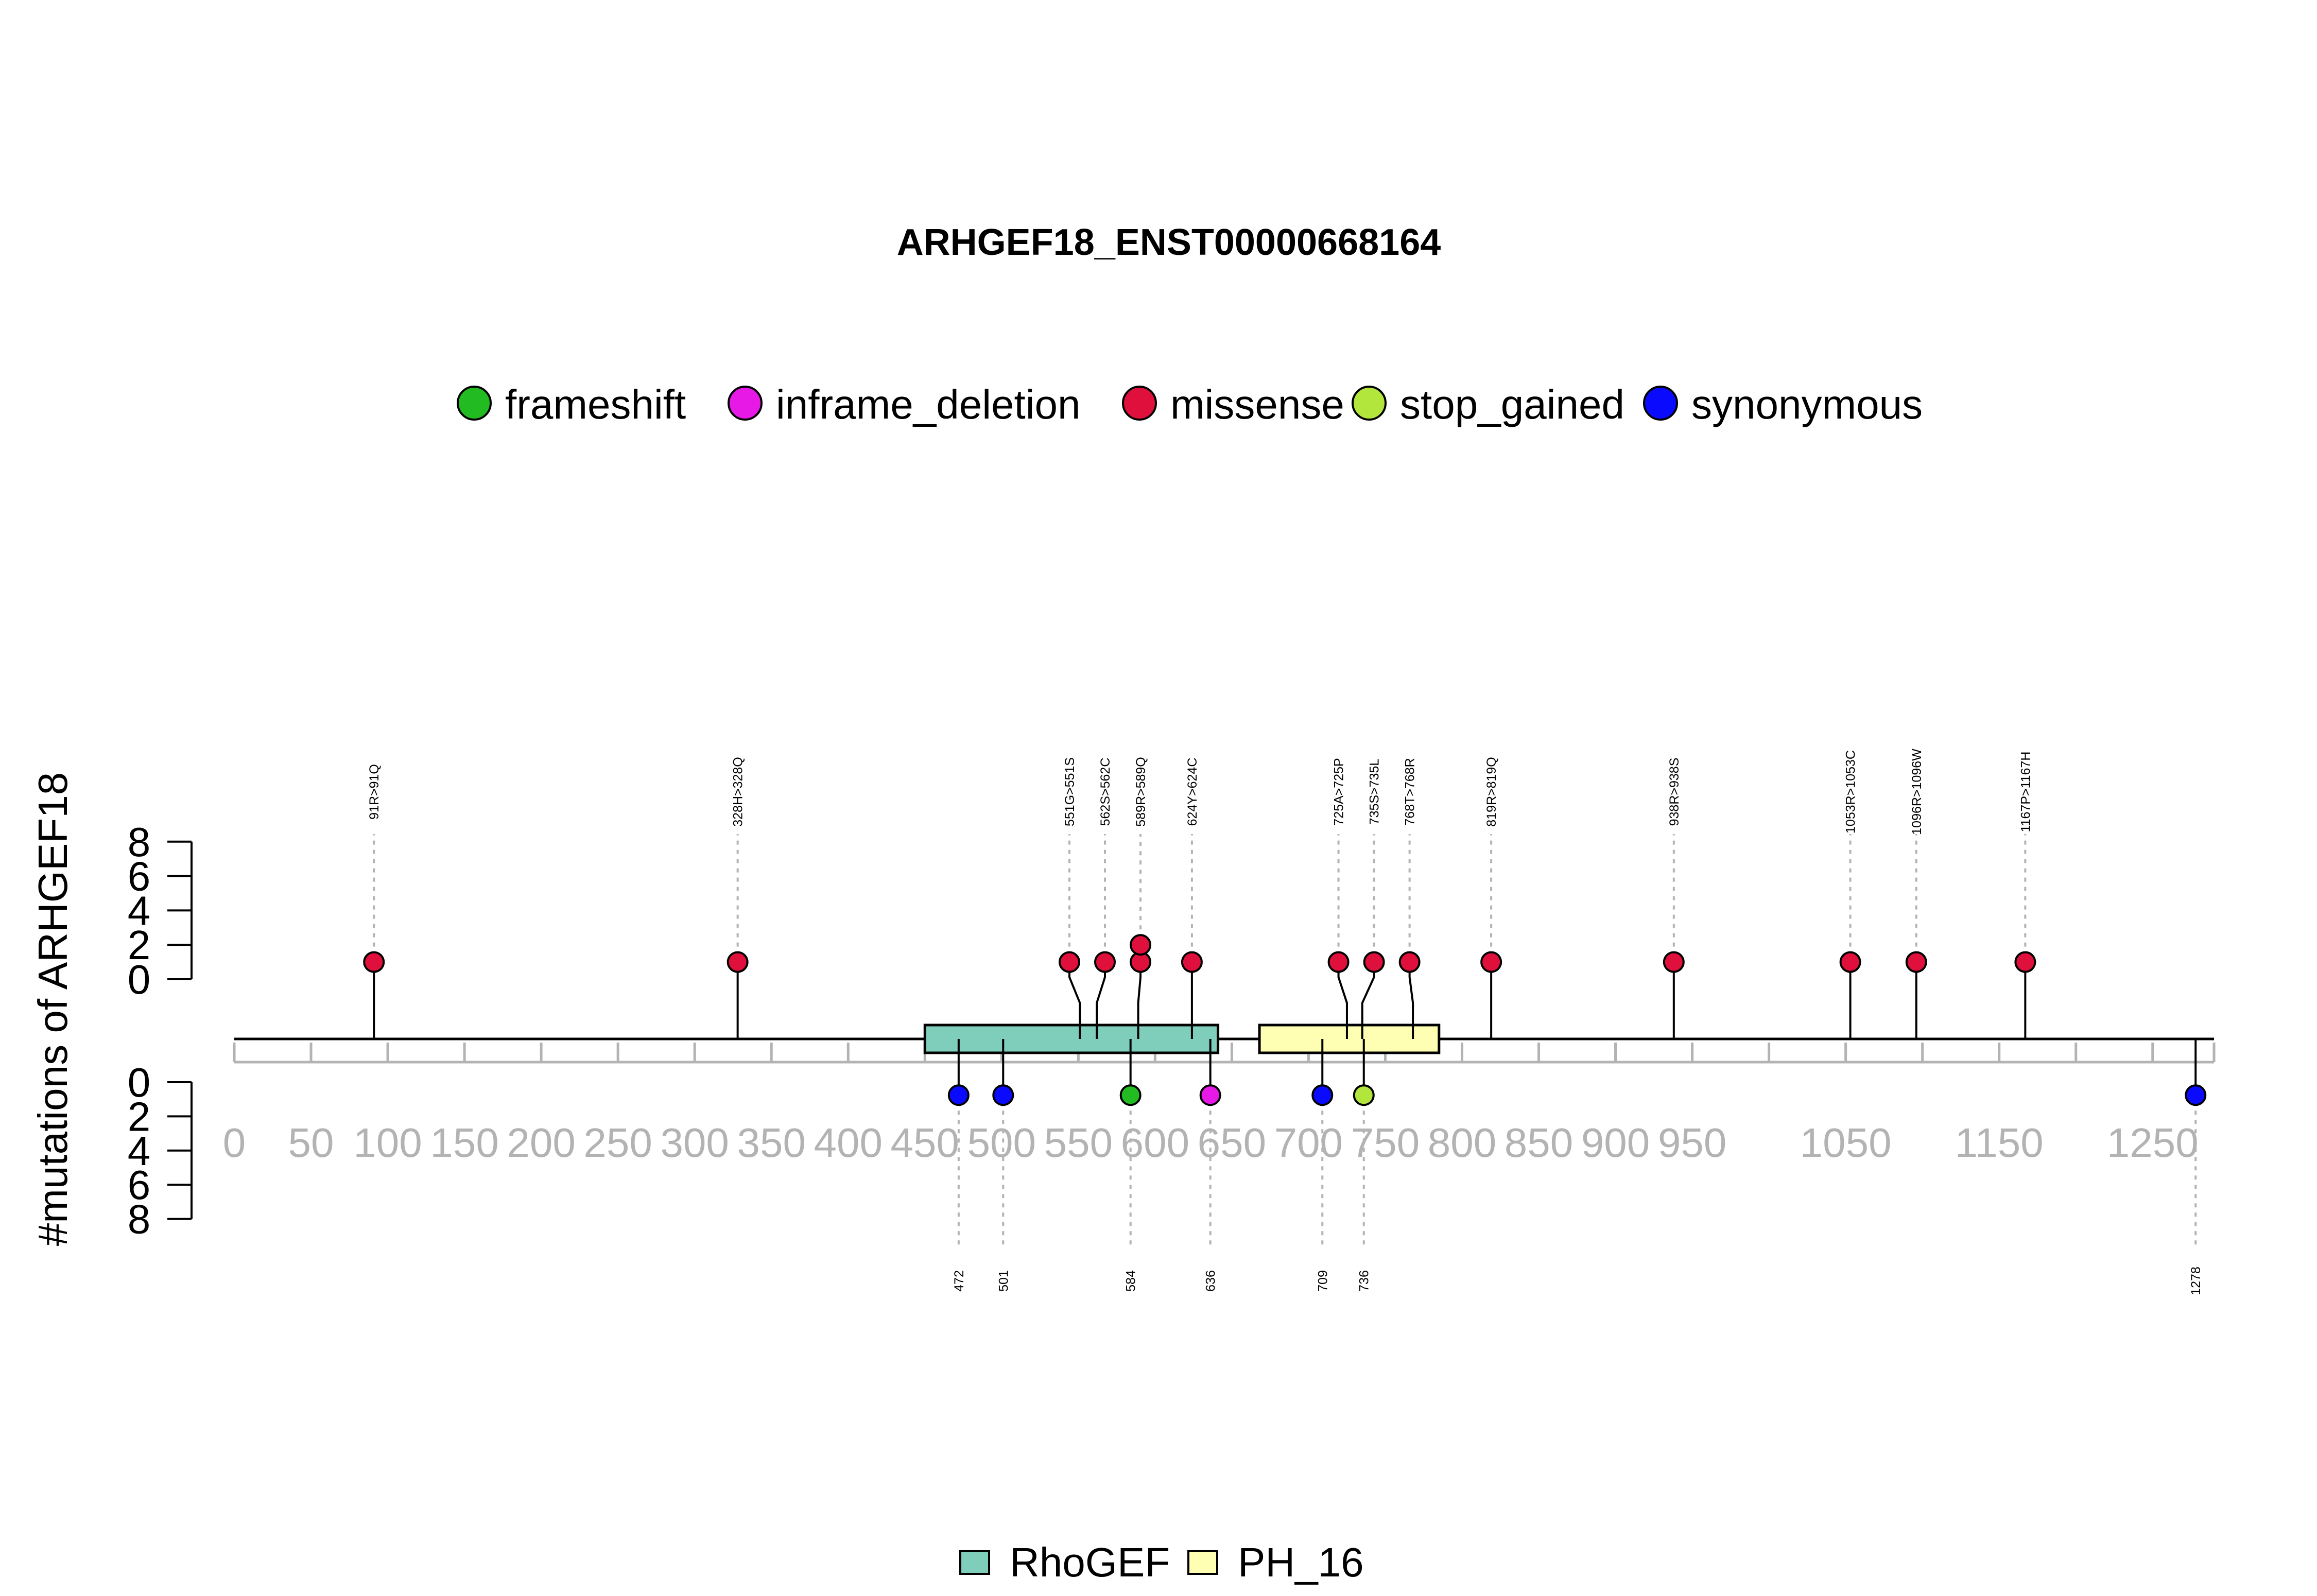 This screenshot has height=1596, width=2317. Describe the element at coordinates (1462, 1143) in the screenshot. I see `x-tick-label: 800` at that location.